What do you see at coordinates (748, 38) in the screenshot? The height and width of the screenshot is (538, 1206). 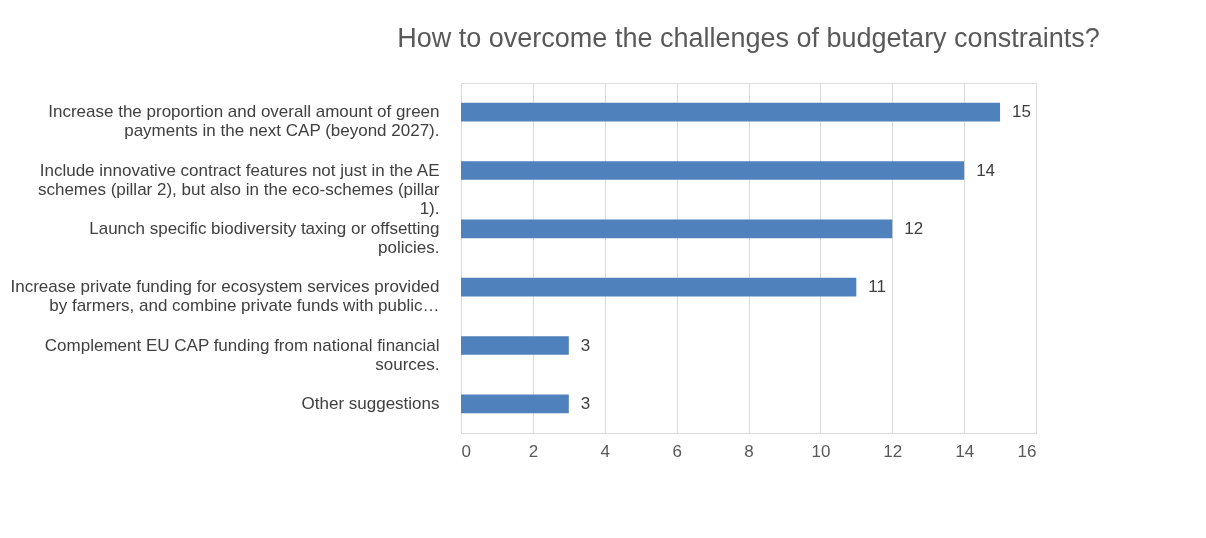 I see `chart-title: How to overcome the challenges of budgetary constraints?` at bounding box center [748, 38].